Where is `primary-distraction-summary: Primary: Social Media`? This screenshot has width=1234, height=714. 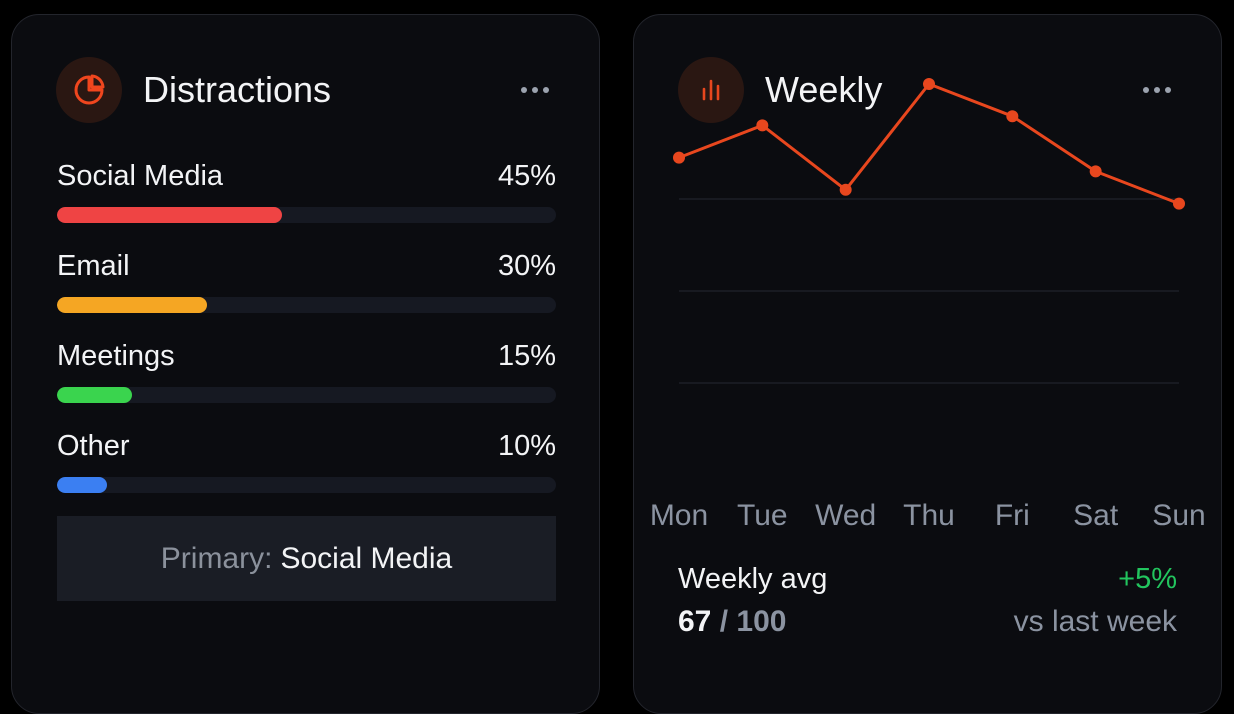 primary-distraction-summary: Primary: Social Media is located at coordinates (306, 558).